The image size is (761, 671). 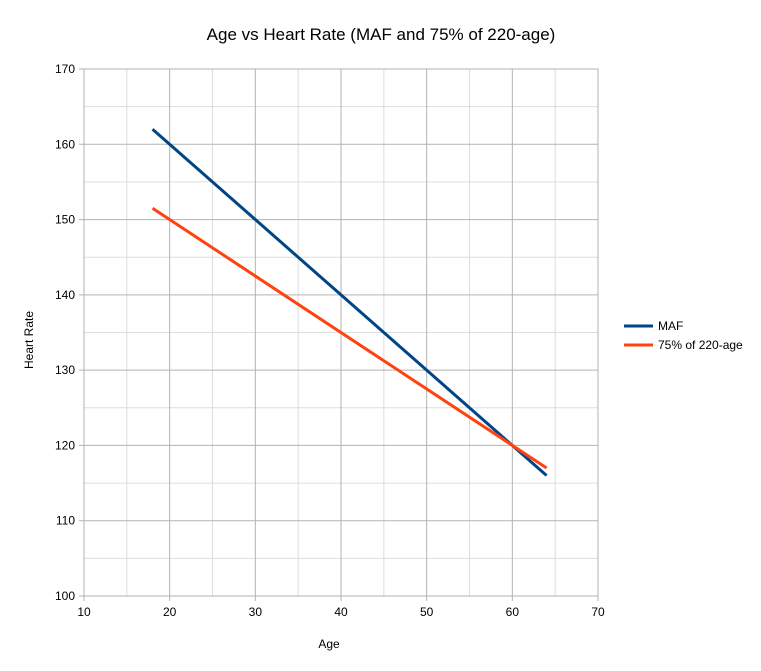 What do you see at coordinates (29, 340) in the screenshot?
I see `y-axis-label: Heart Rate` at bounding box center [29, 340].